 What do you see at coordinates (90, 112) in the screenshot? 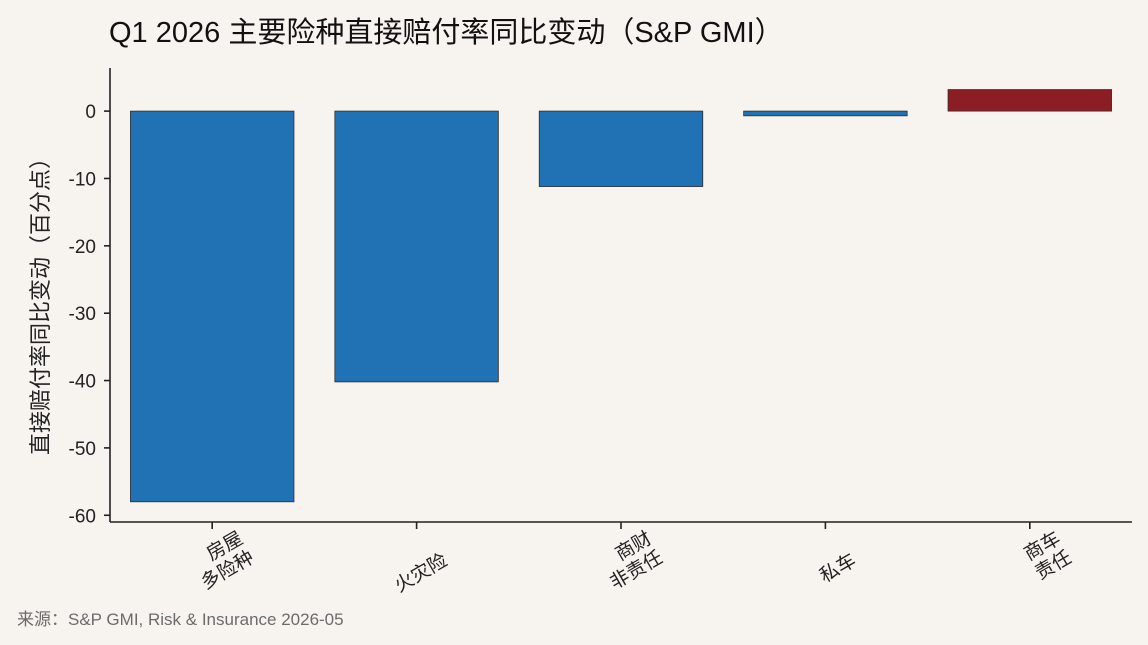
I see `y-tick-label: 0` at bounding box center [90, 112].